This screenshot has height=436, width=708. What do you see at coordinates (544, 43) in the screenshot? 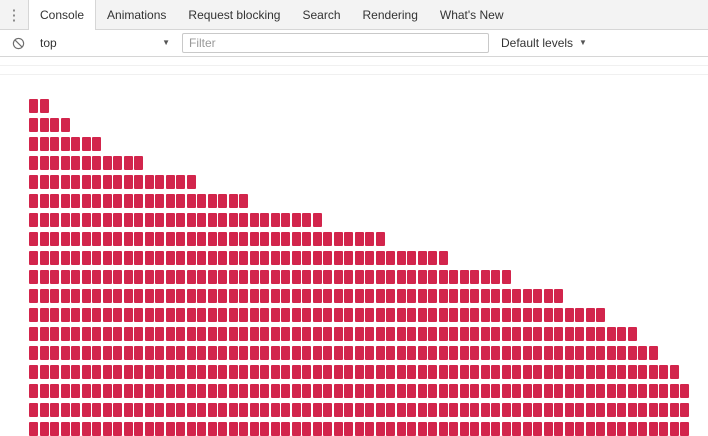
I see `log-levels-selector: Default levels ▼` at bounding box center [544, 43].